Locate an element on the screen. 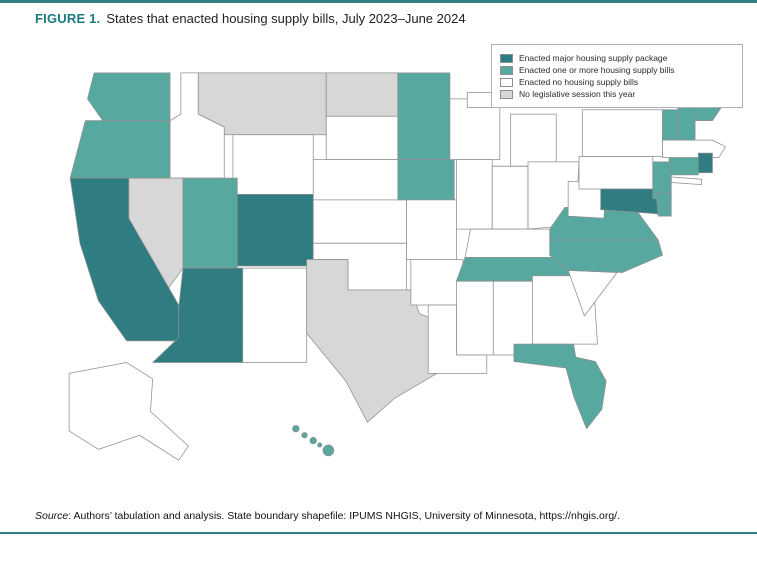 The height and width of the screenshot is (564, 757). state-MA is located at coordinates (694, 148).